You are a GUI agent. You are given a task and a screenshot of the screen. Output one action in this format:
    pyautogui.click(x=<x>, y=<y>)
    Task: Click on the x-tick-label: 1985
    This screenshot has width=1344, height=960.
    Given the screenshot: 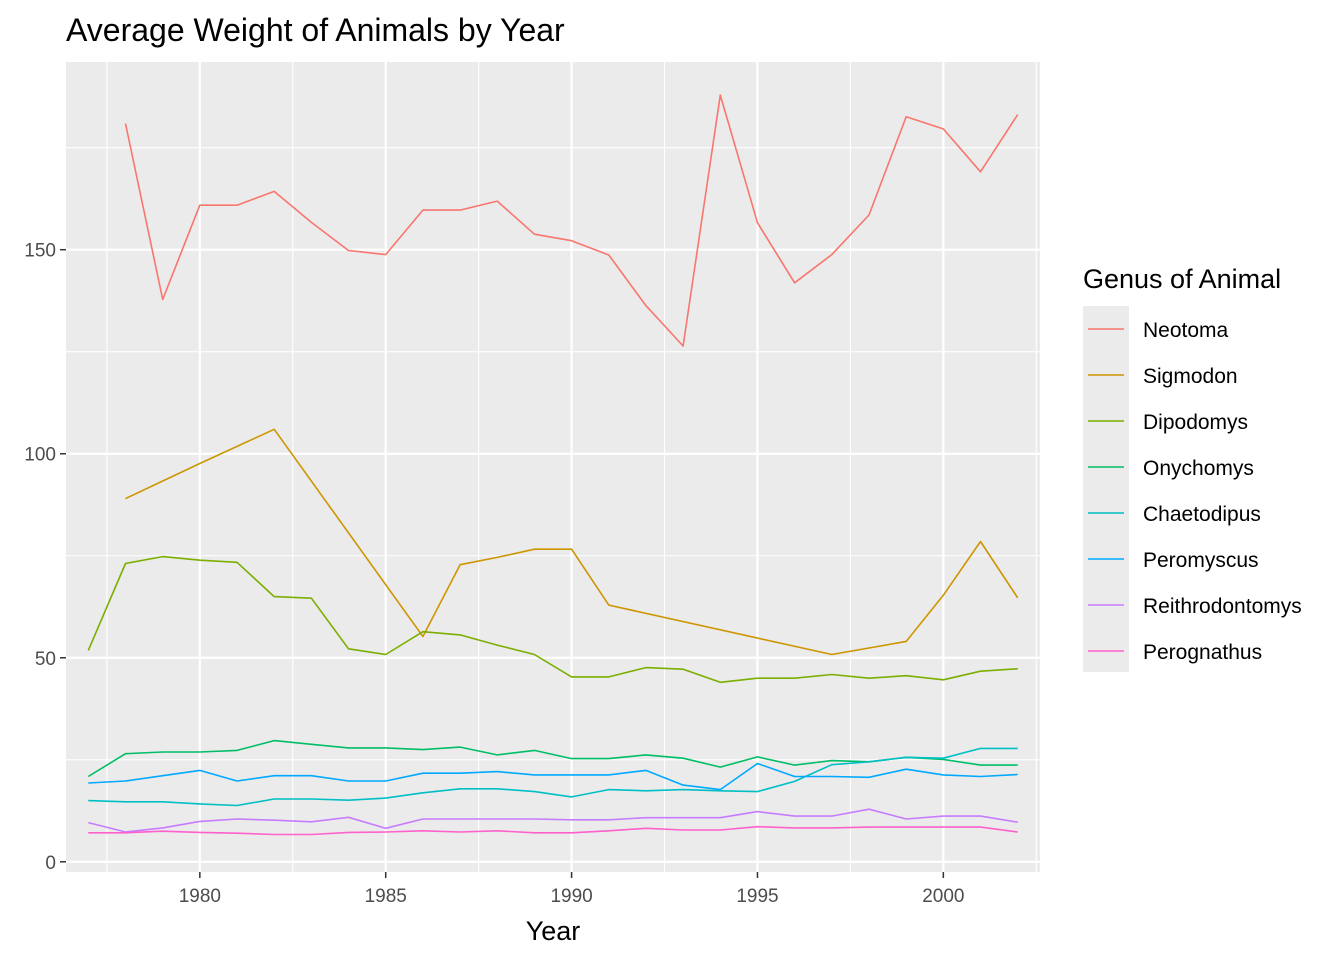 What is the action you would take?
    pyautogui.click(x=386, y=896)
    